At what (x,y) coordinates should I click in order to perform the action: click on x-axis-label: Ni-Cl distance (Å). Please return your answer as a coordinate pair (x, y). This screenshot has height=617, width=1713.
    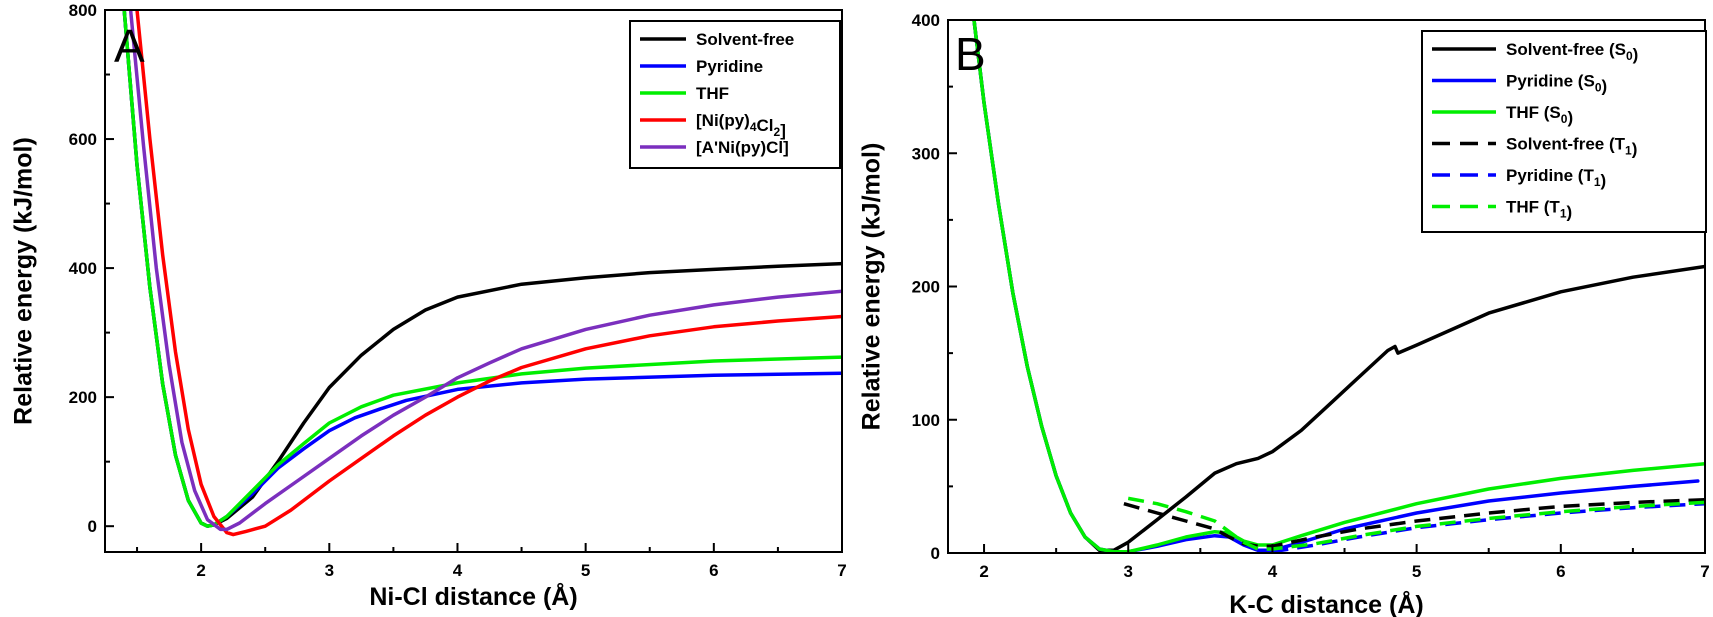
    Looking at the image, I should click on (473, 596).